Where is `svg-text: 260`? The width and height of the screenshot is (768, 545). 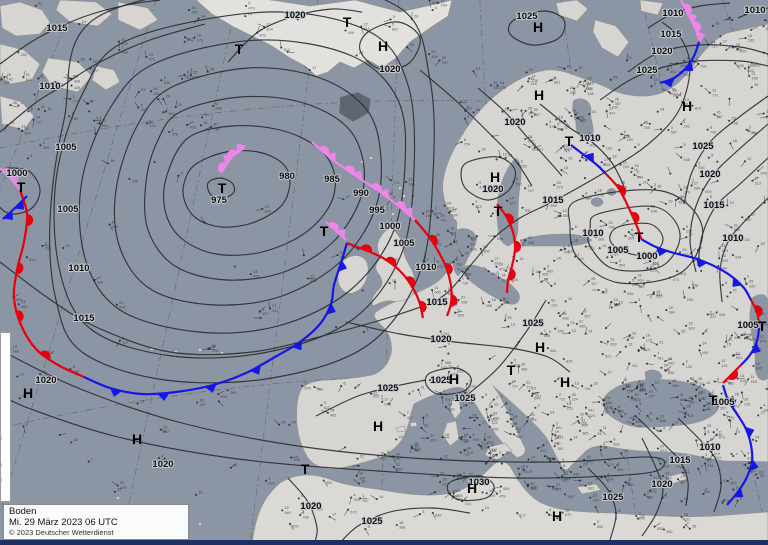
svg-text: 260 is located at coordinates (752, 286).